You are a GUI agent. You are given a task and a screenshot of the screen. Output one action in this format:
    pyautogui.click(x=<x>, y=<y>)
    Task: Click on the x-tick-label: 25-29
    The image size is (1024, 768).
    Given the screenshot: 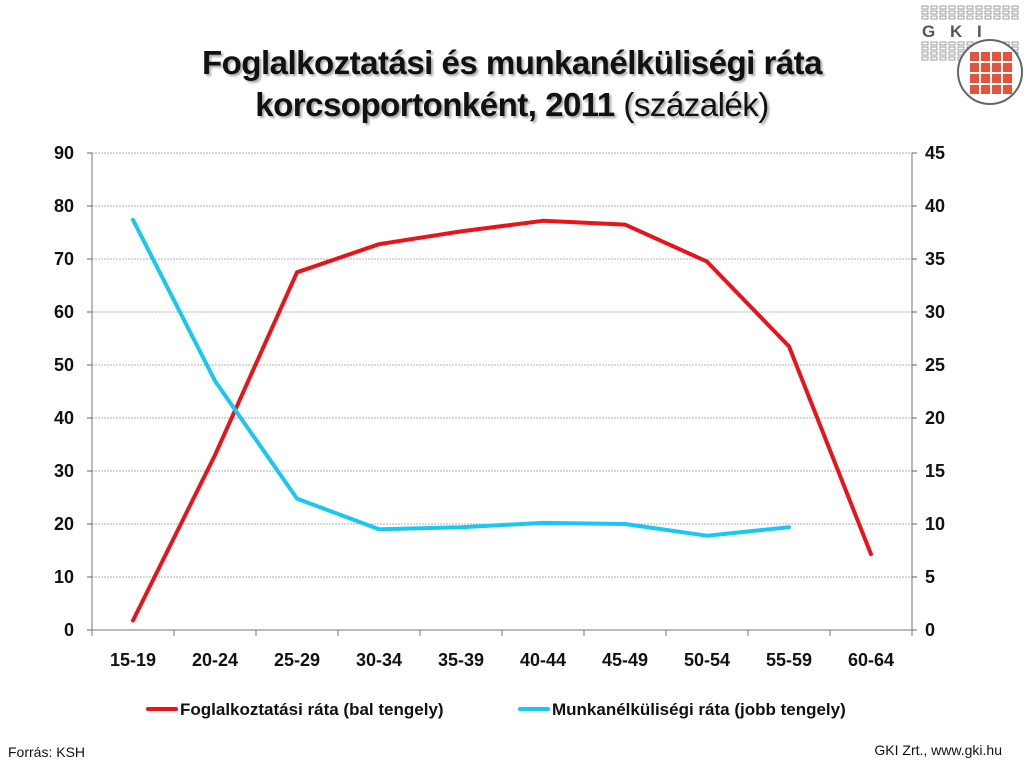 What is the action you would take?
    pyautogui.click(x=297, y=660)
    